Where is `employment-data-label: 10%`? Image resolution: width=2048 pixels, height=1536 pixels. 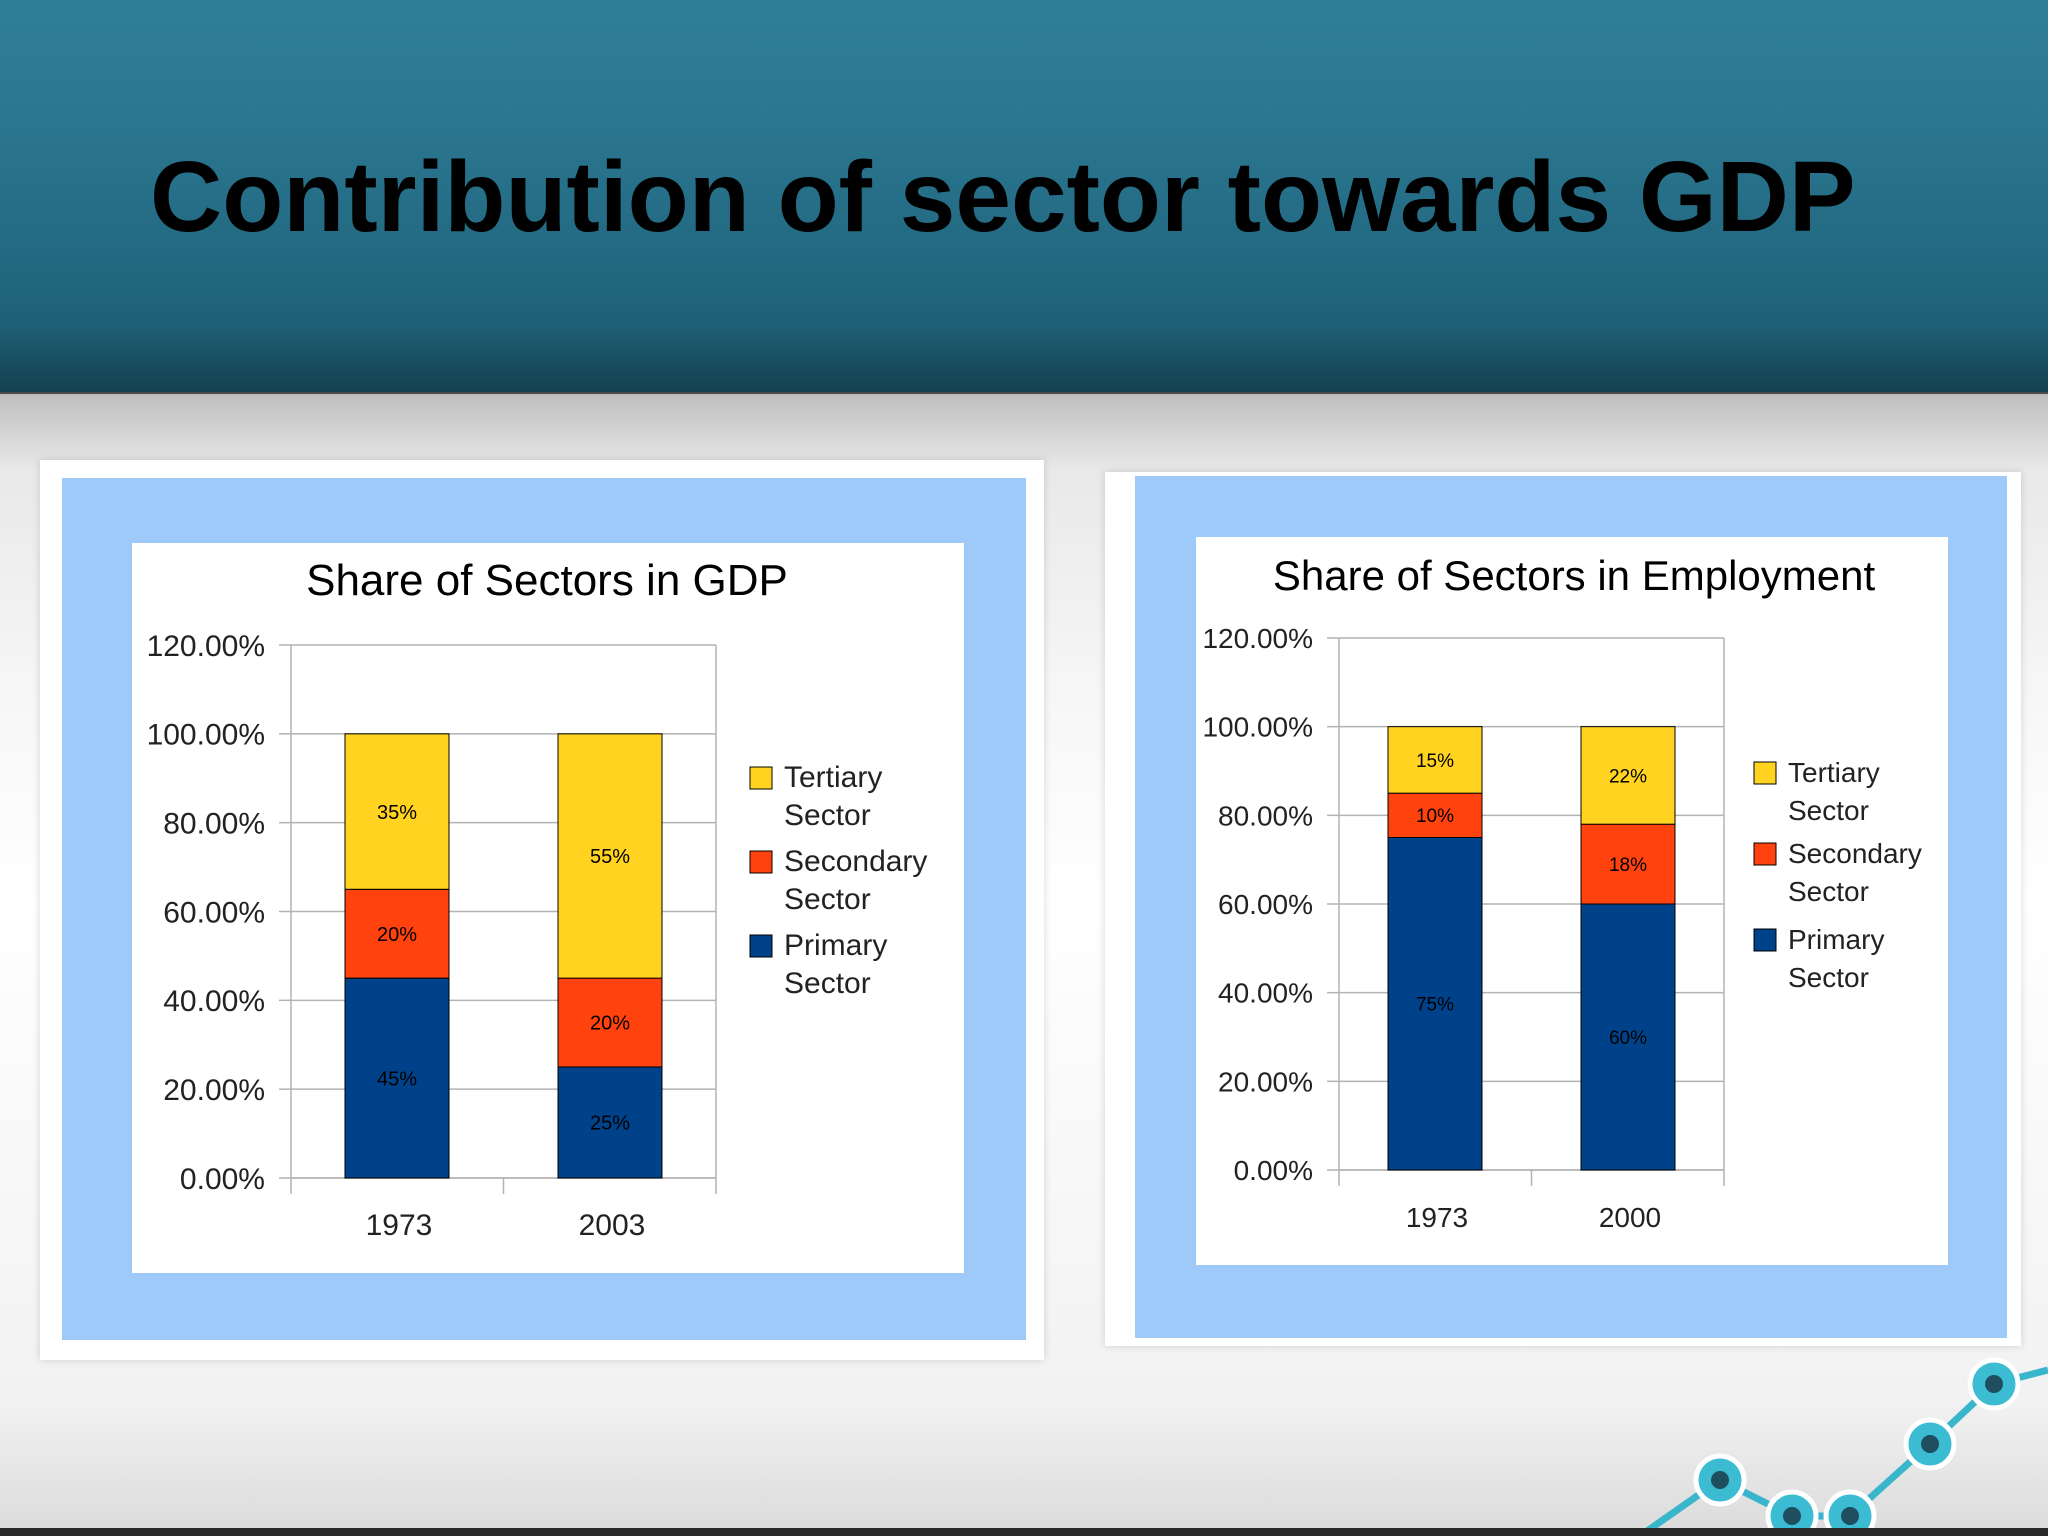
employment-data-label: 10% is located at coordinates (1435, 816).